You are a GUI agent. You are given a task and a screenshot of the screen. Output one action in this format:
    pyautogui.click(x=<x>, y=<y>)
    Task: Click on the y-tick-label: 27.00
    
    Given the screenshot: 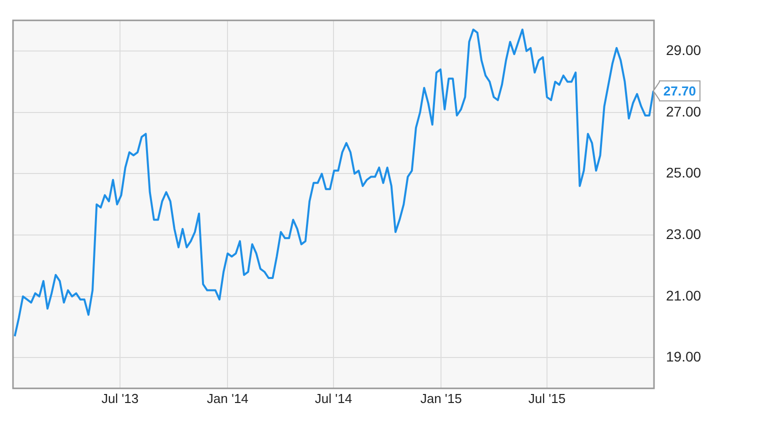 What is the action you would take?
    pyautogui.click(x=684, y=111)
    